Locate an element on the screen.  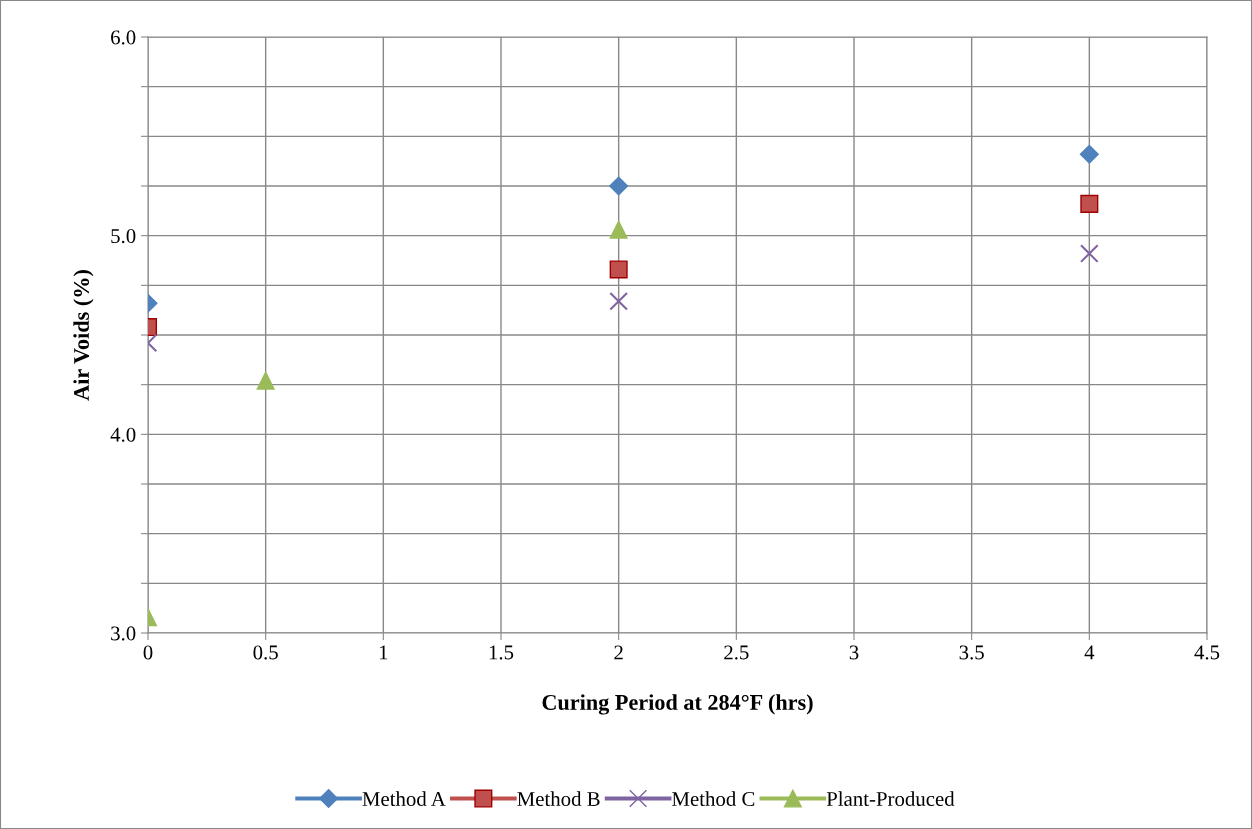
x-axis-title: Curing Period at 284°F (hrs) is located at coordinates (677, 704).